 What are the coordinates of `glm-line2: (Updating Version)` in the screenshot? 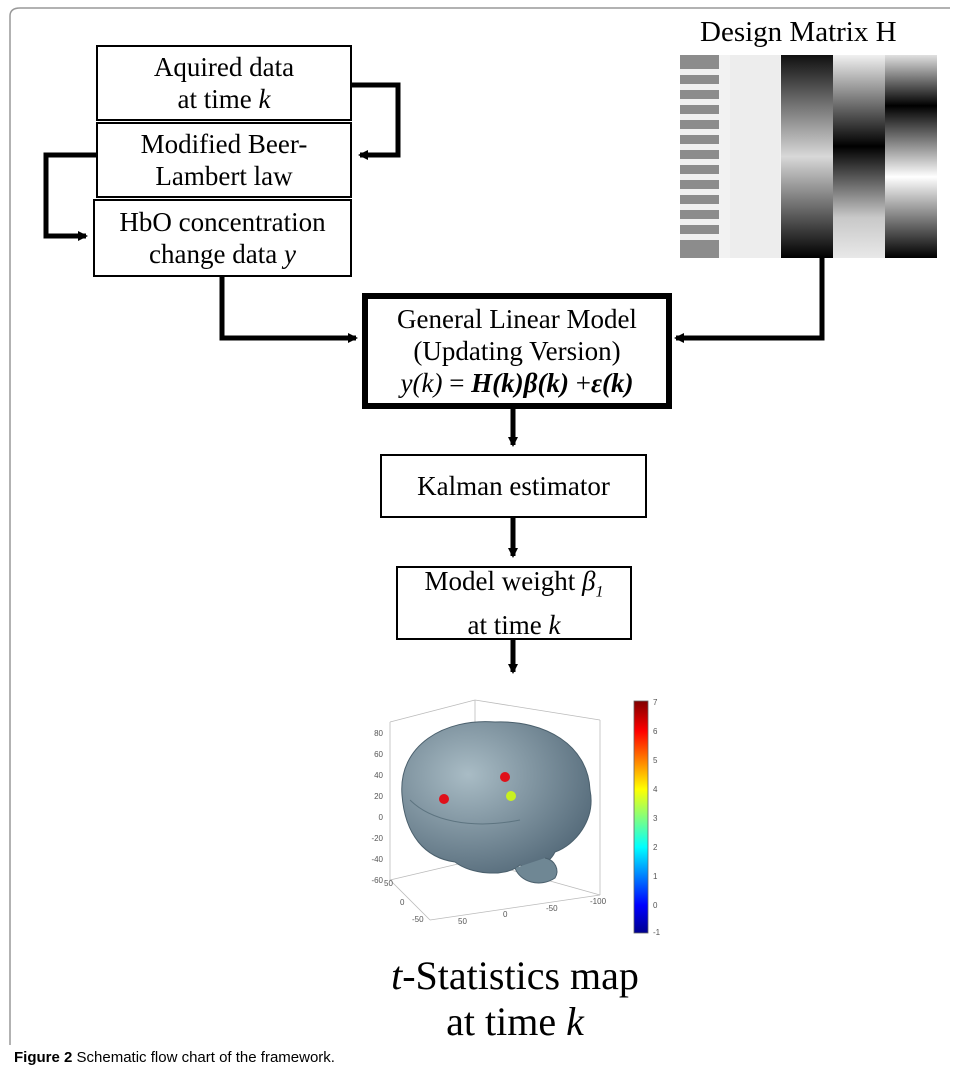 It's located at (517, 351).